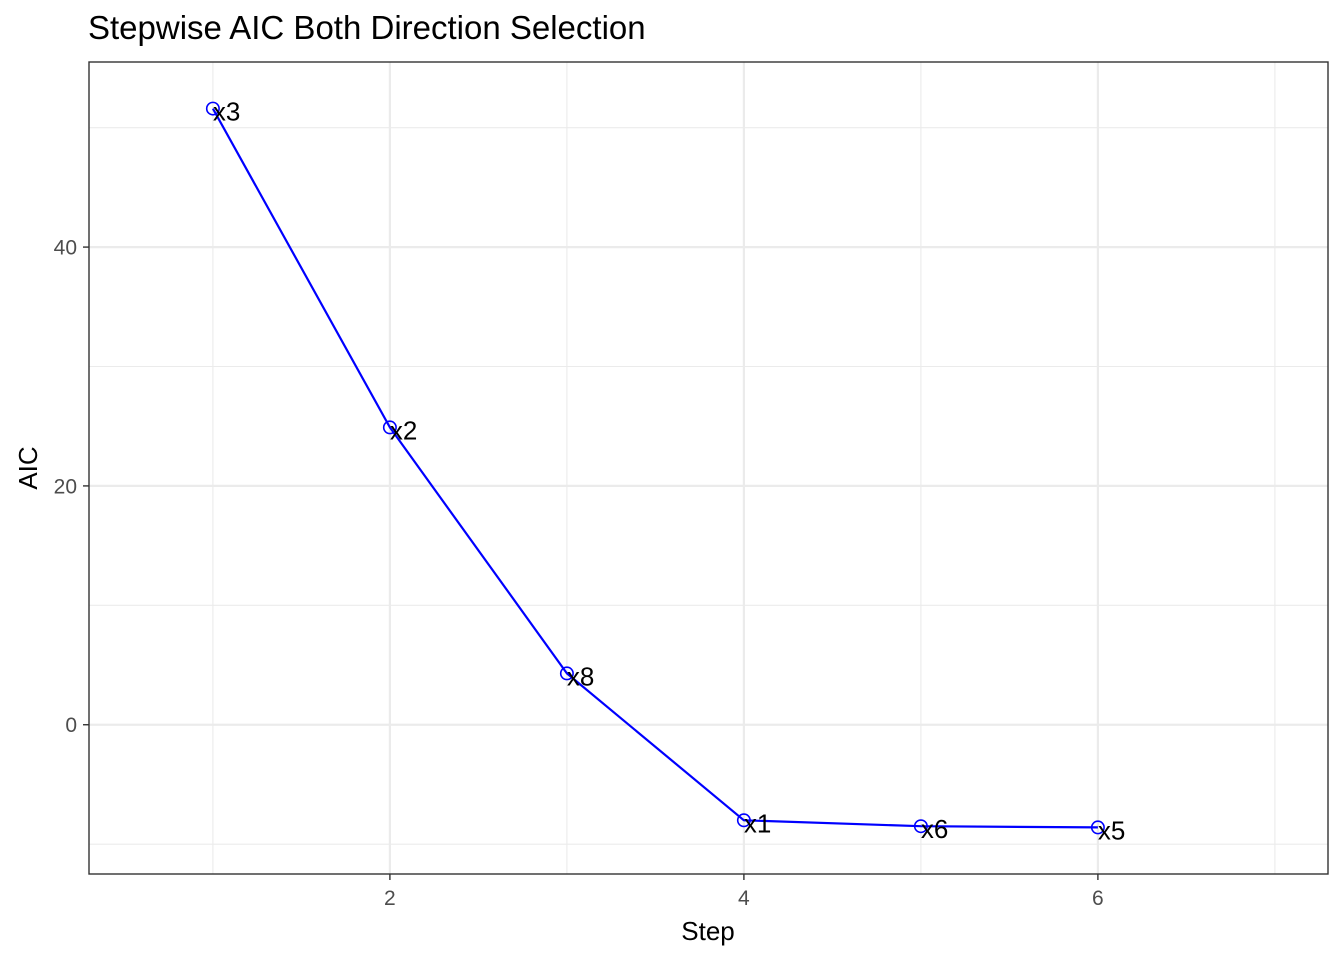  Describe the element at coordinates (744, 898) in the screenshot. I see `x-tick-label: 4` at that location.